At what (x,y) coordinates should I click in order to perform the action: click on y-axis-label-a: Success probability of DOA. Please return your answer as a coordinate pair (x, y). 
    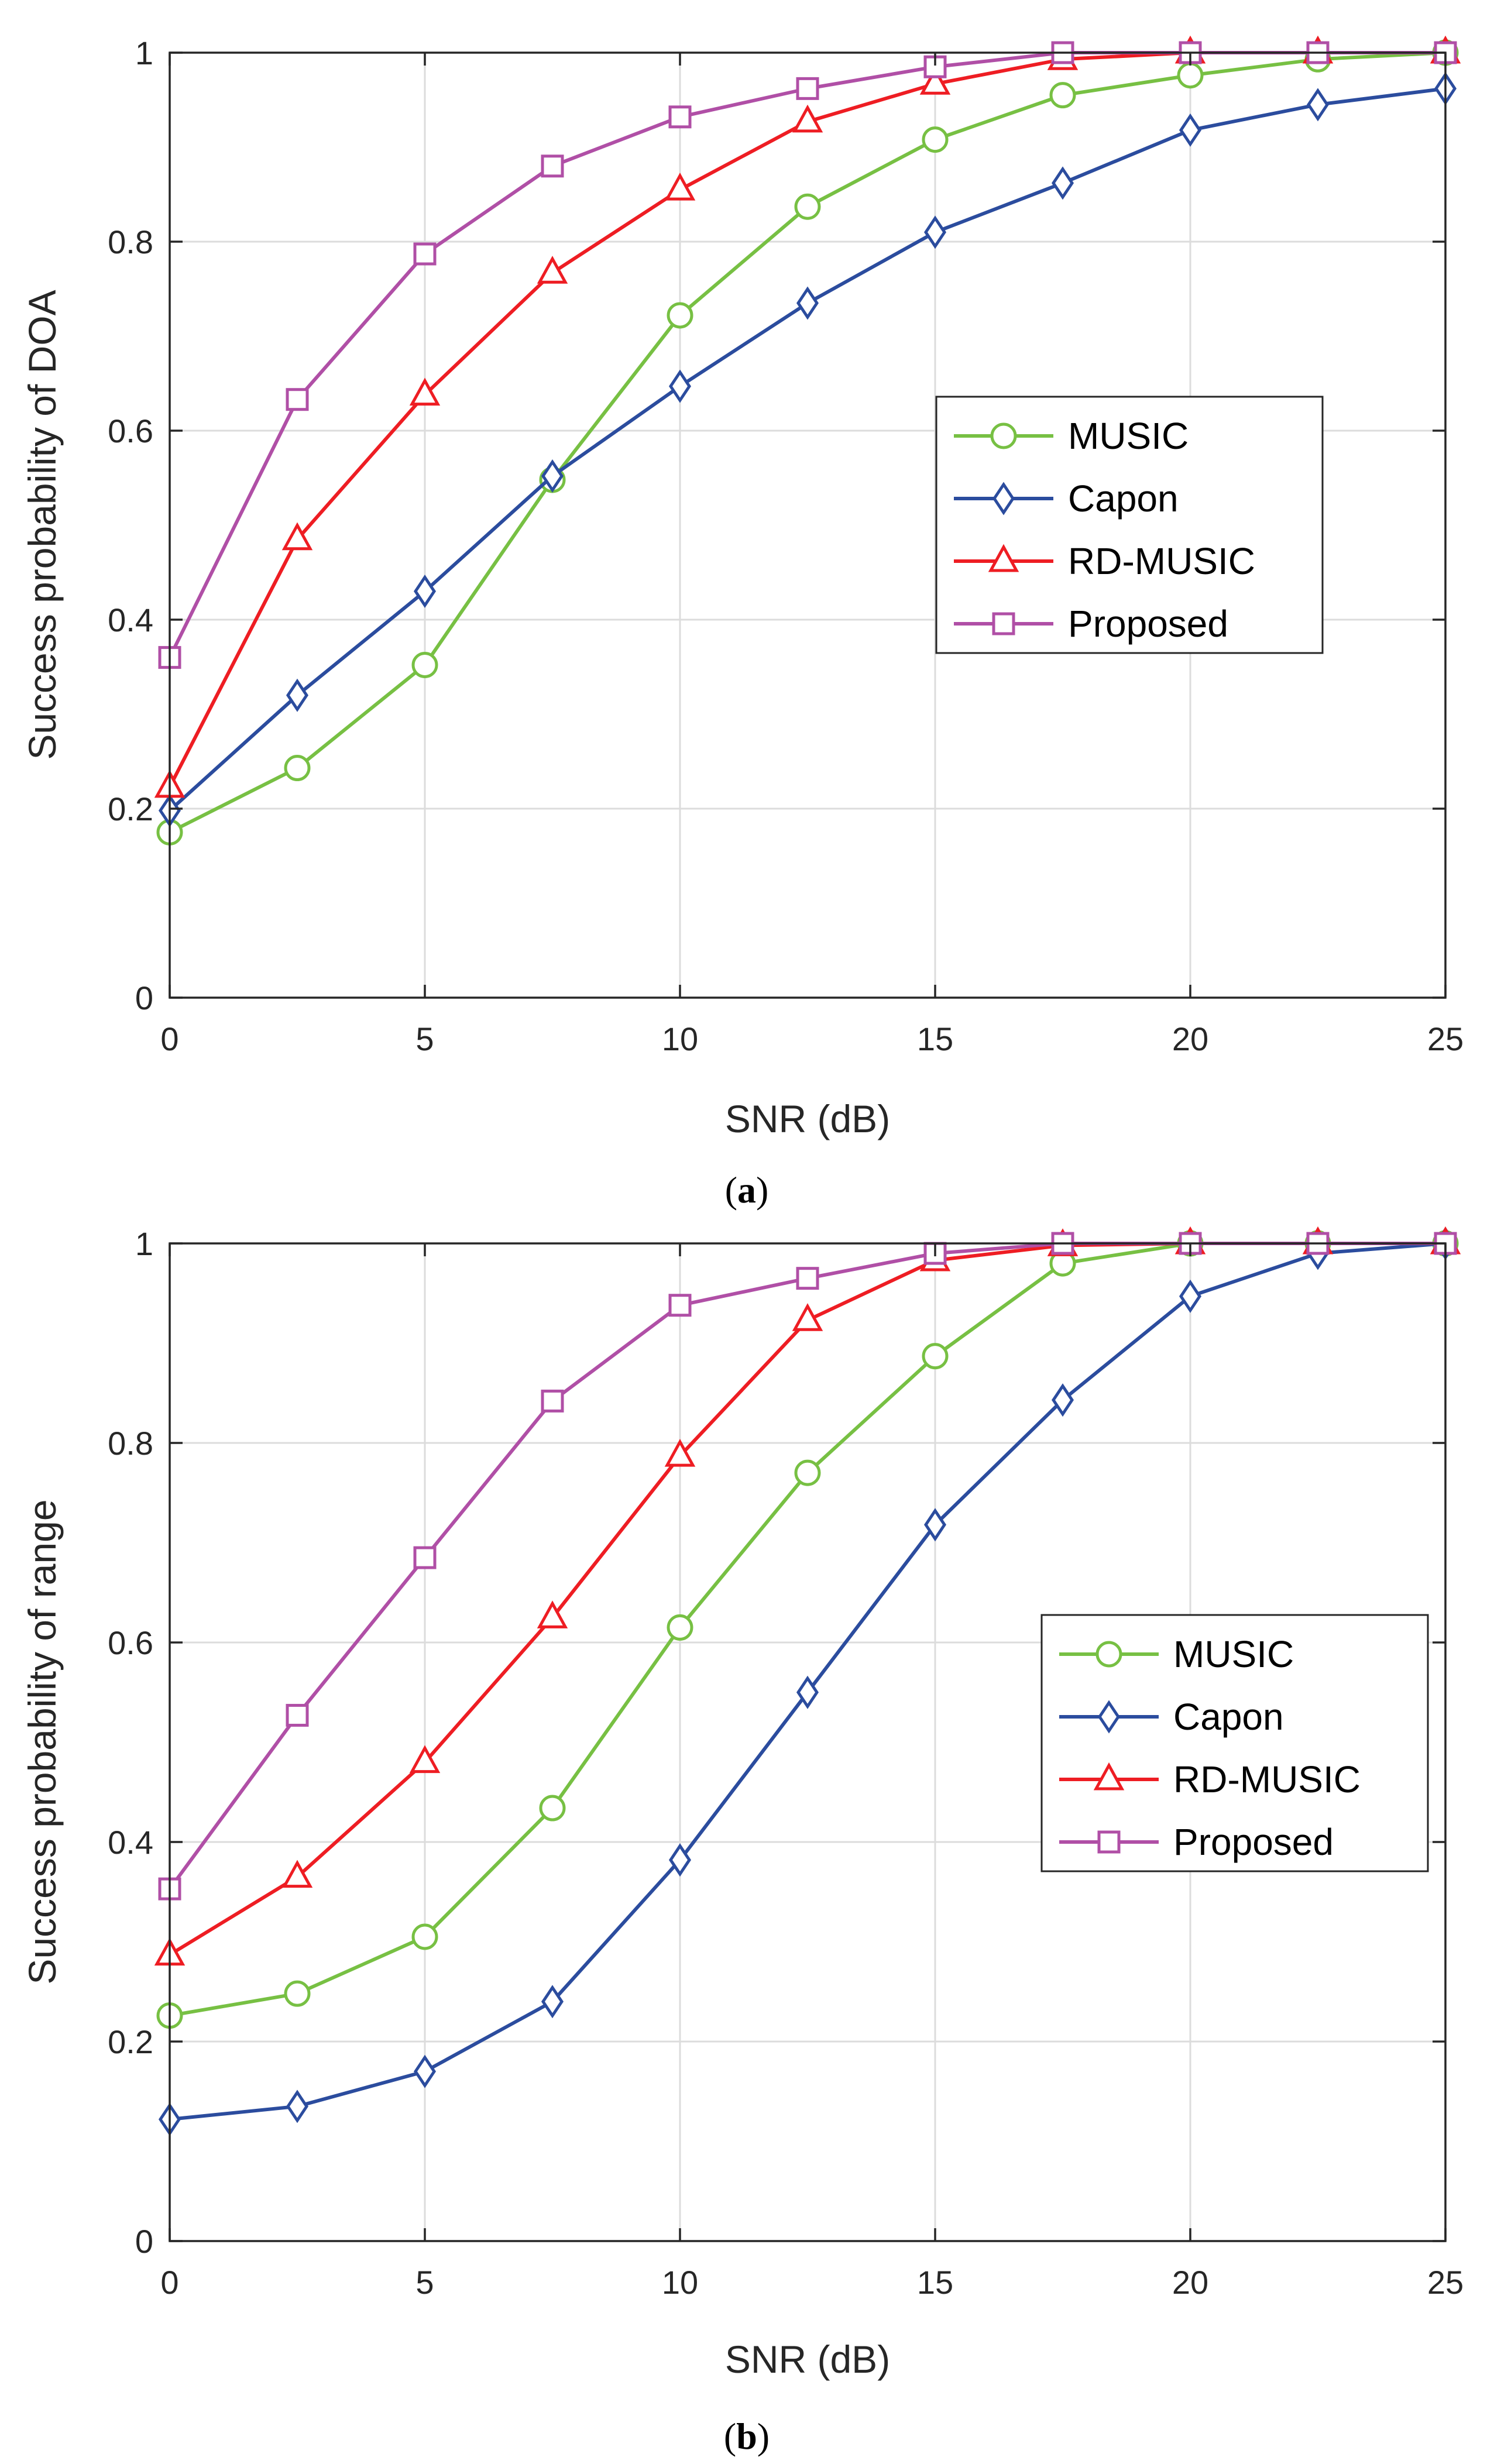
    Looking at the image, I should click on (42, 525).